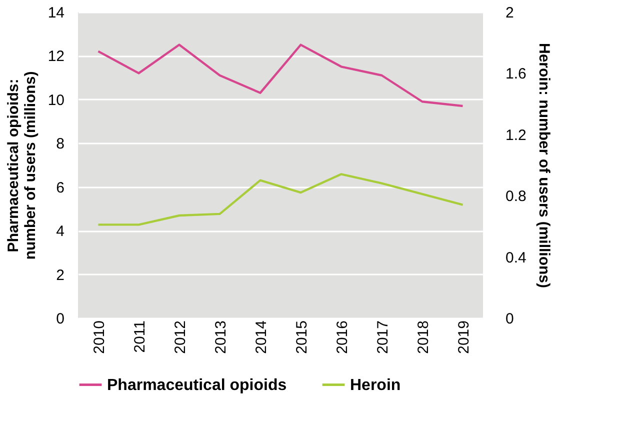 The width and height of the screenshot is (620, 440). Describe the element at coordinates (21, 165) in the screenshot. I see `y-axis-title: Pharmaceutical opioids: number of users (millions)` at that location.